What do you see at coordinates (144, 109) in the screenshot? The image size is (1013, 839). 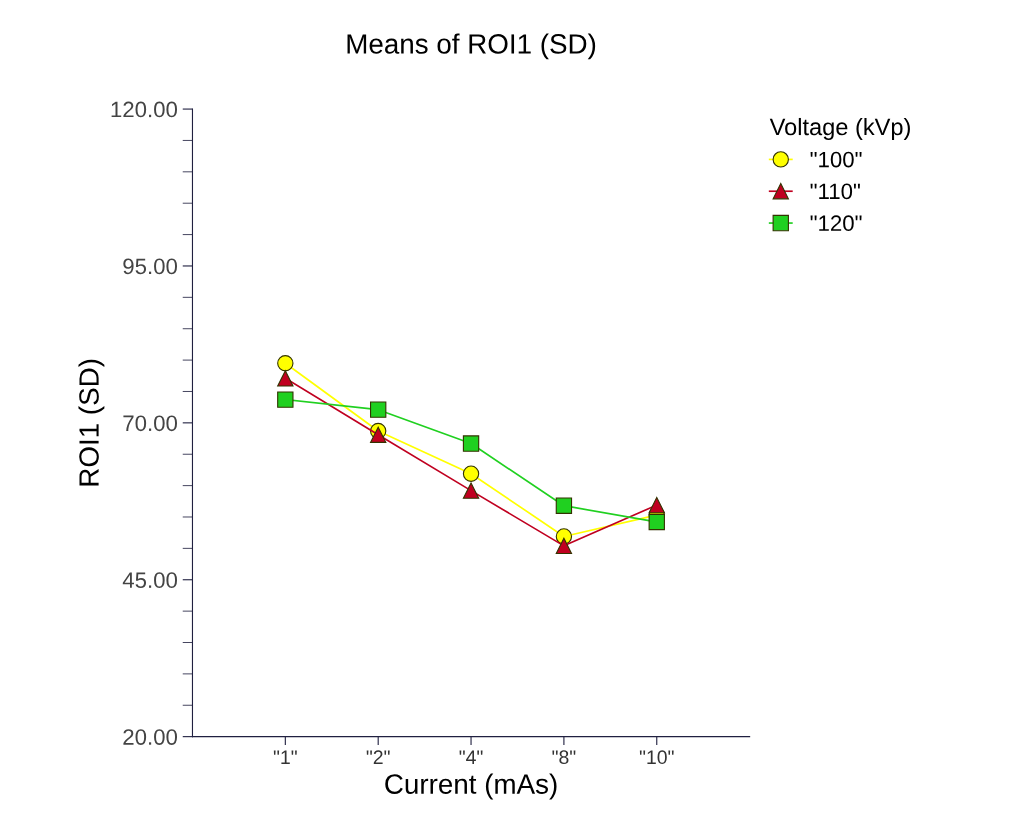 I see `y-tick-label: 120.00` at bounding box center [144, 109].